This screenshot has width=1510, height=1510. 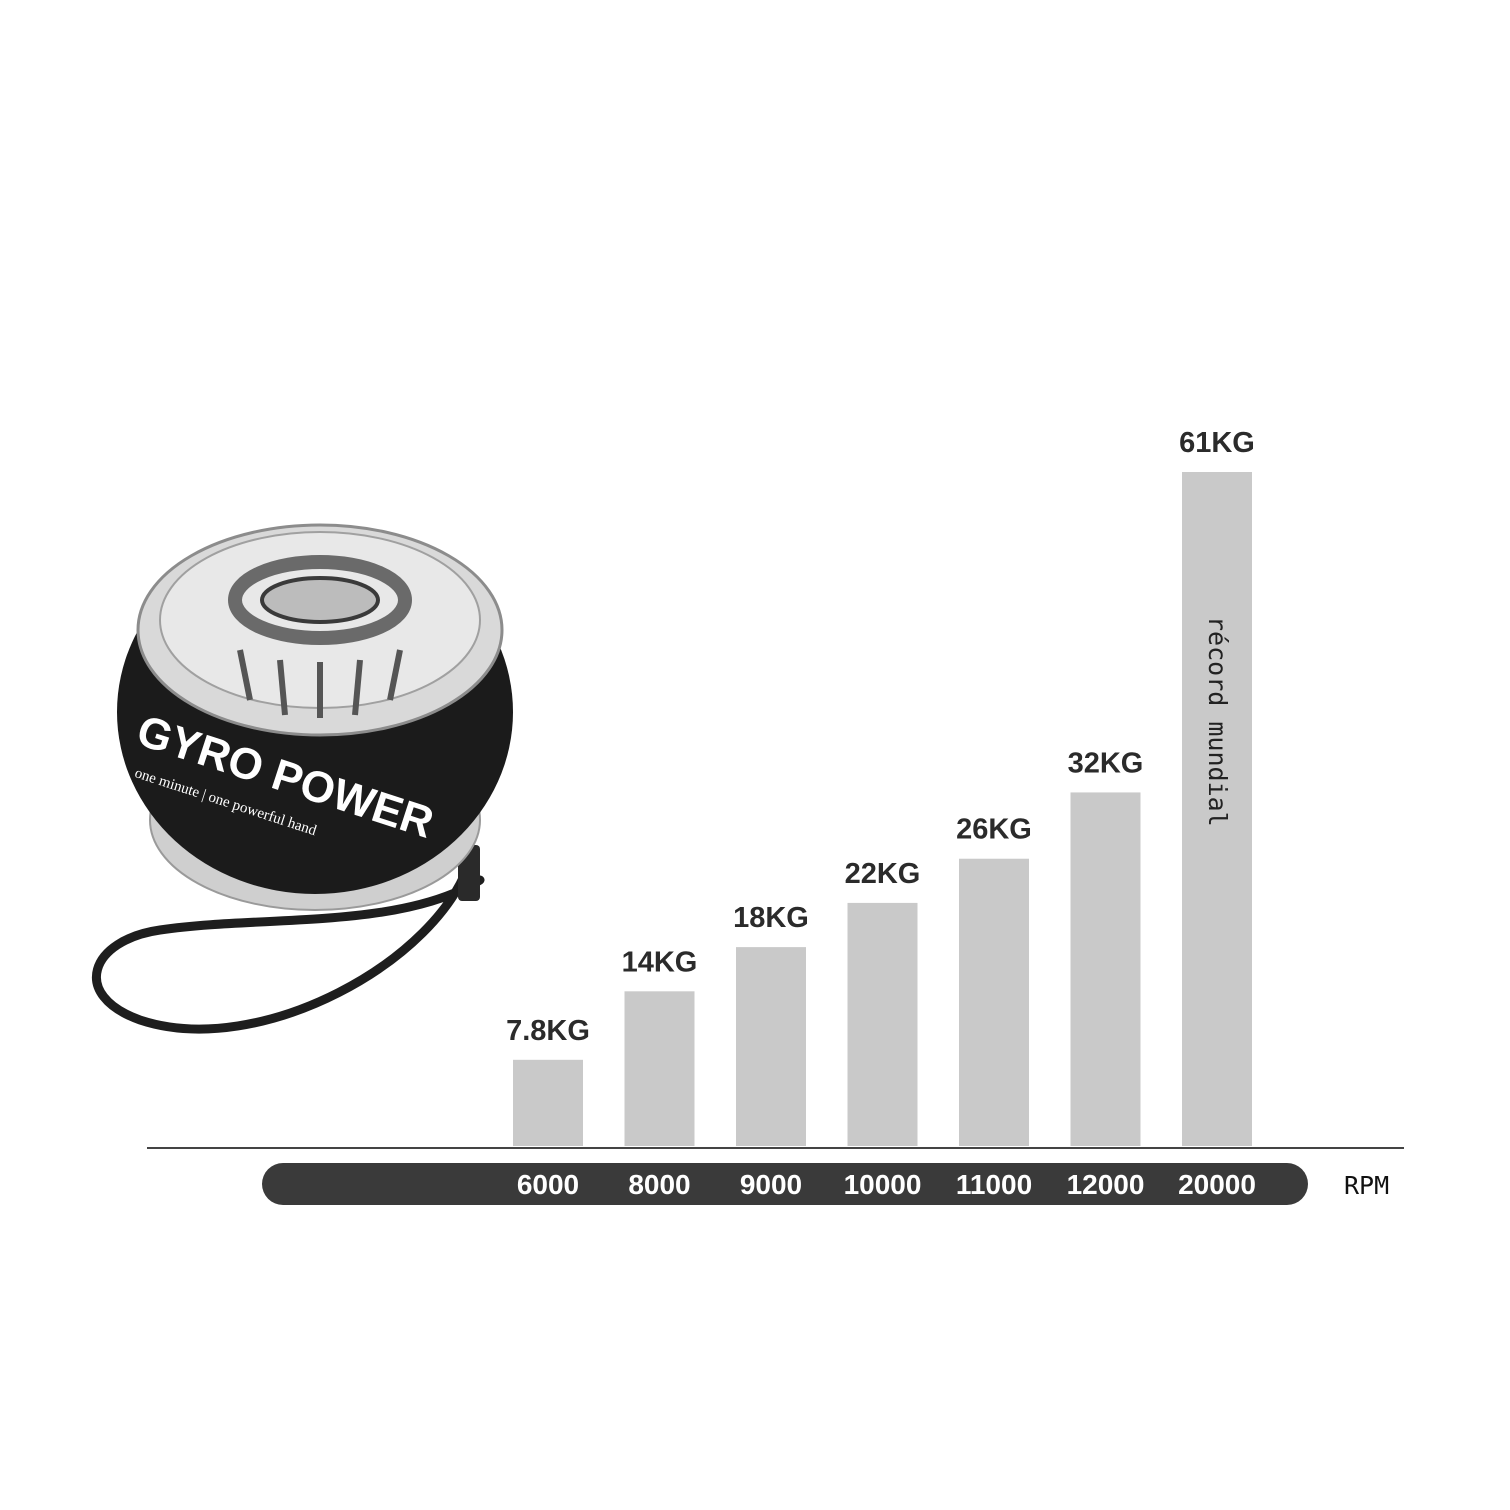 I want to click on x-tick-label-11000: 11000, so click(x=994, y=1184).